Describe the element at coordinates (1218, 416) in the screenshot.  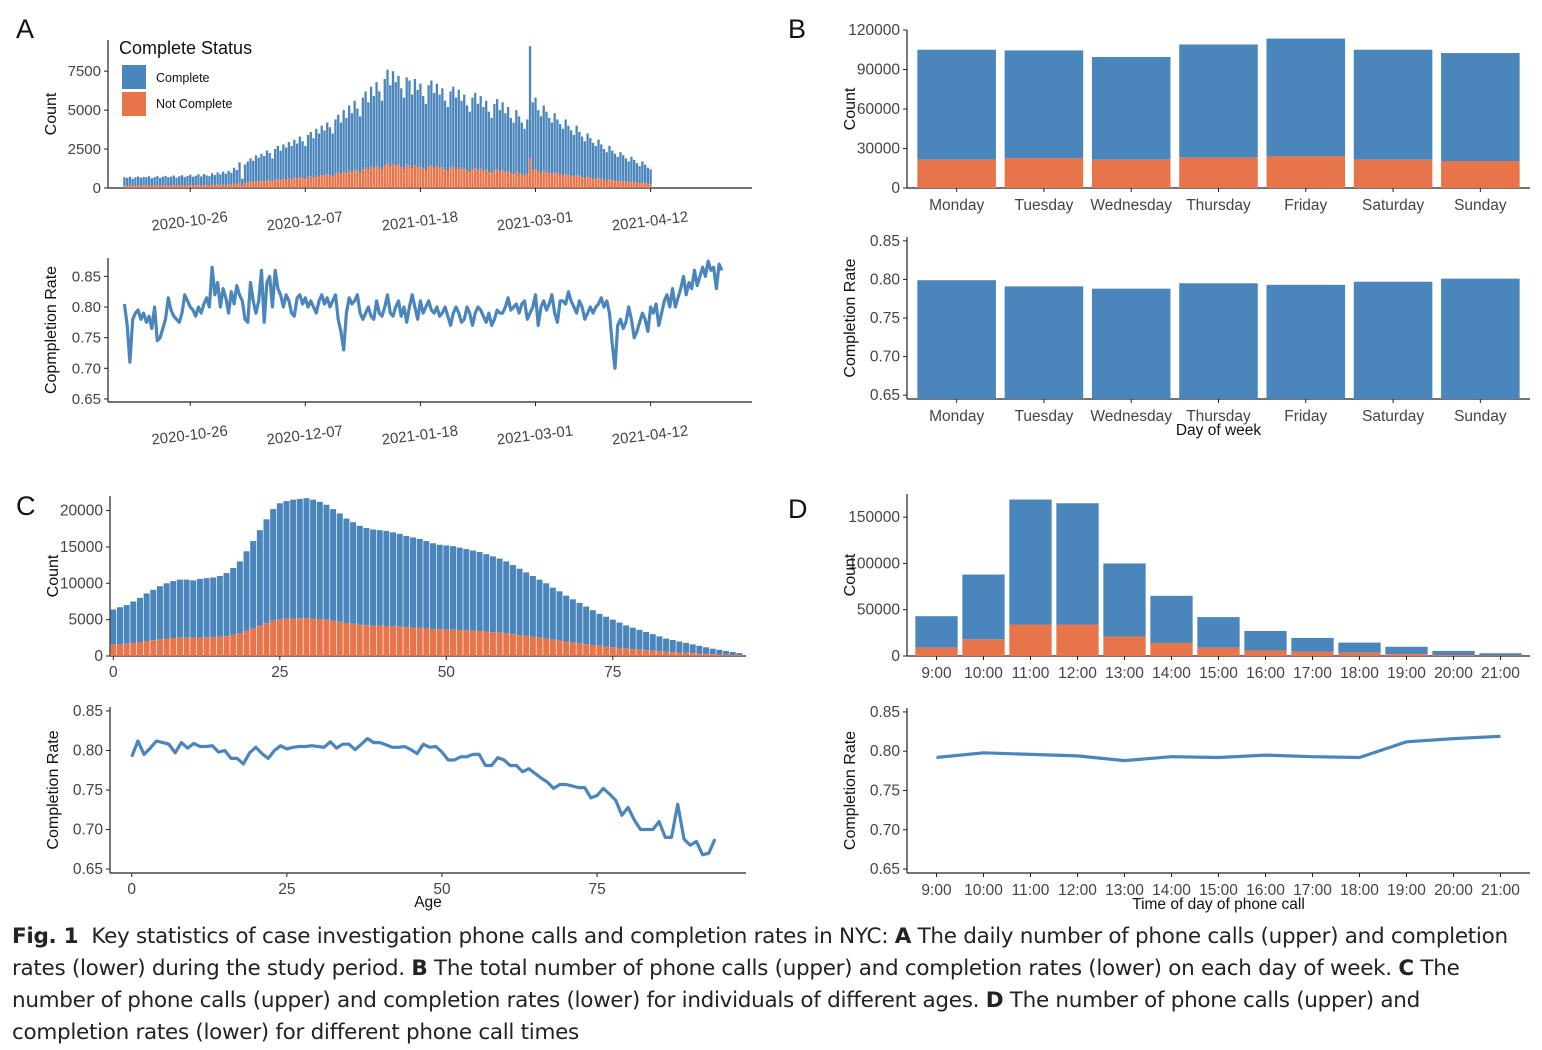
I see `x-tick-label: Thursday` at that location.